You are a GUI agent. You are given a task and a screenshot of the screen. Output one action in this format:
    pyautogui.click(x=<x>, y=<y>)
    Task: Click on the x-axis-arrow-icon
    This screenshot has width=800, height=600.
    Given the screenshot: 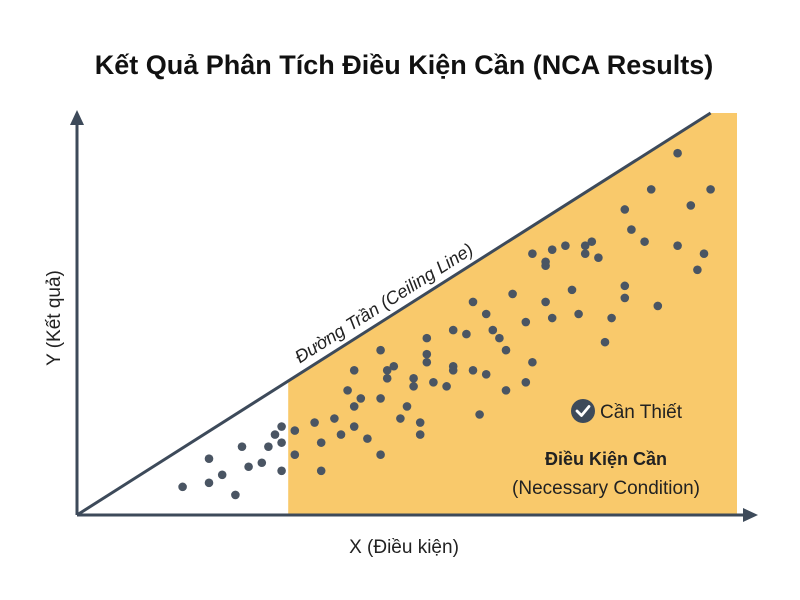 What is the action you would take?
    pyautogui.click(x=750, y=515)
    